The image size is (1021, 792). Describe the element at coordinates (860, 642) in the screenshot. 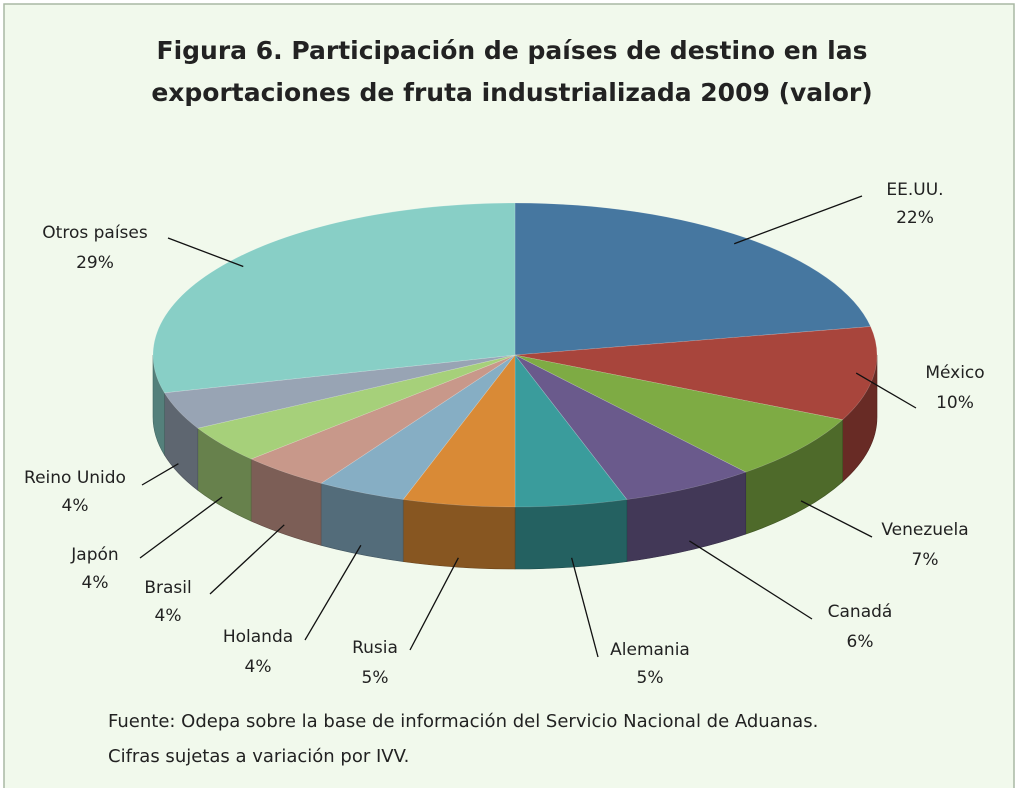

I see `value-label: 6%` at that location.